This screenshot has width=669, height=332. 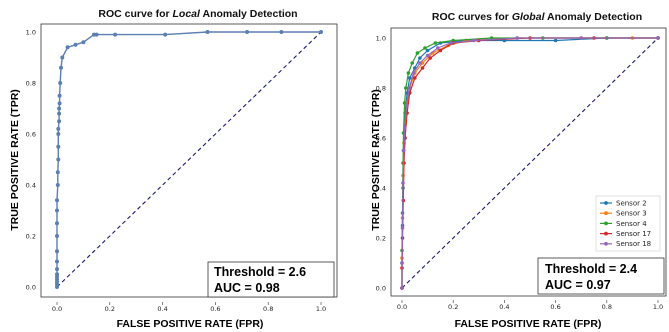 What do you see at coordinates (631, 203) in the screenshot?
I see `legend-label: Sensor 2` at bounding box center [631, 203].